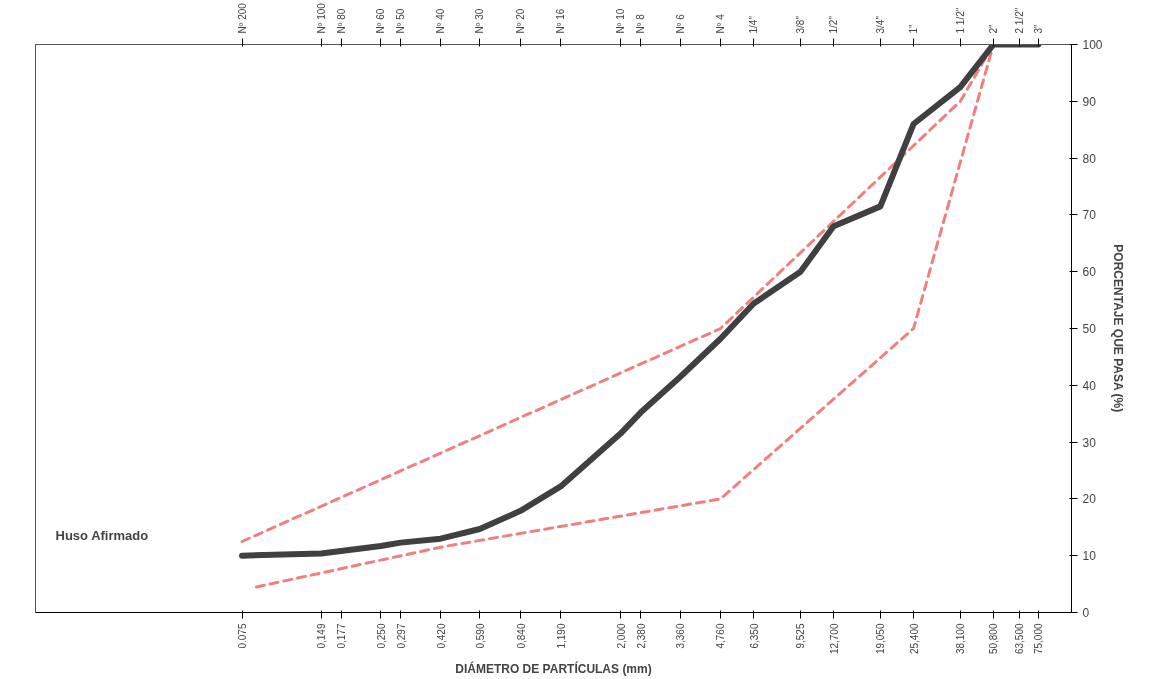 The height and width of the screenshot is (679, 1166). What do you see at coordinates (401, 21) in the screenshot?
I see `text: Nº 50` at bounding box center [401, 21].